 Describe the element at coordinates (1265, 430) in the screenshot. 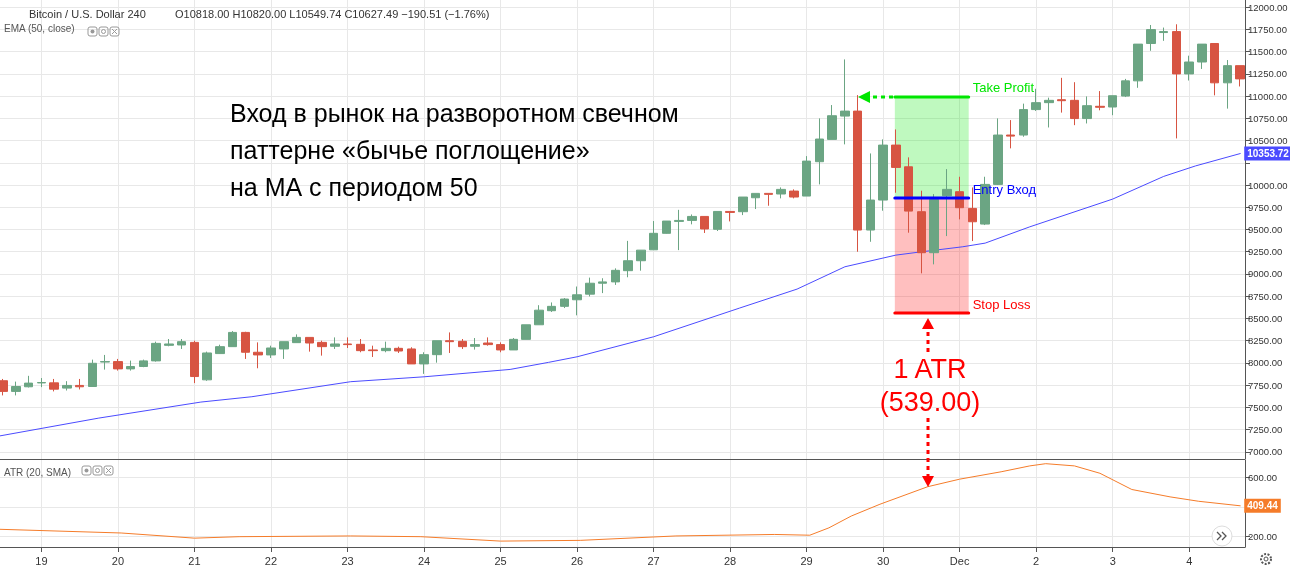

I see `y-tick-label: 7250.00` at that location.